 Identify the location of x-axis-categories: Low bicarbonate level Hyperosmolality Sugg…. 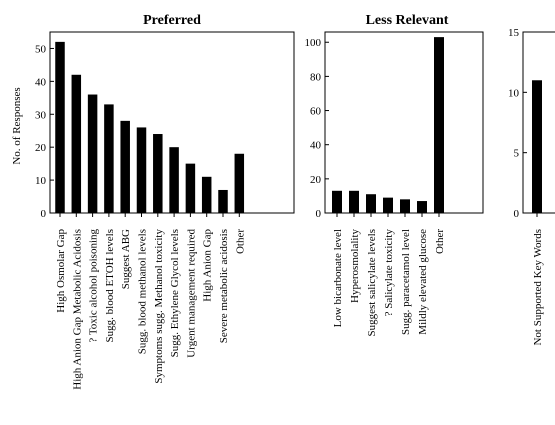
(389, 275).